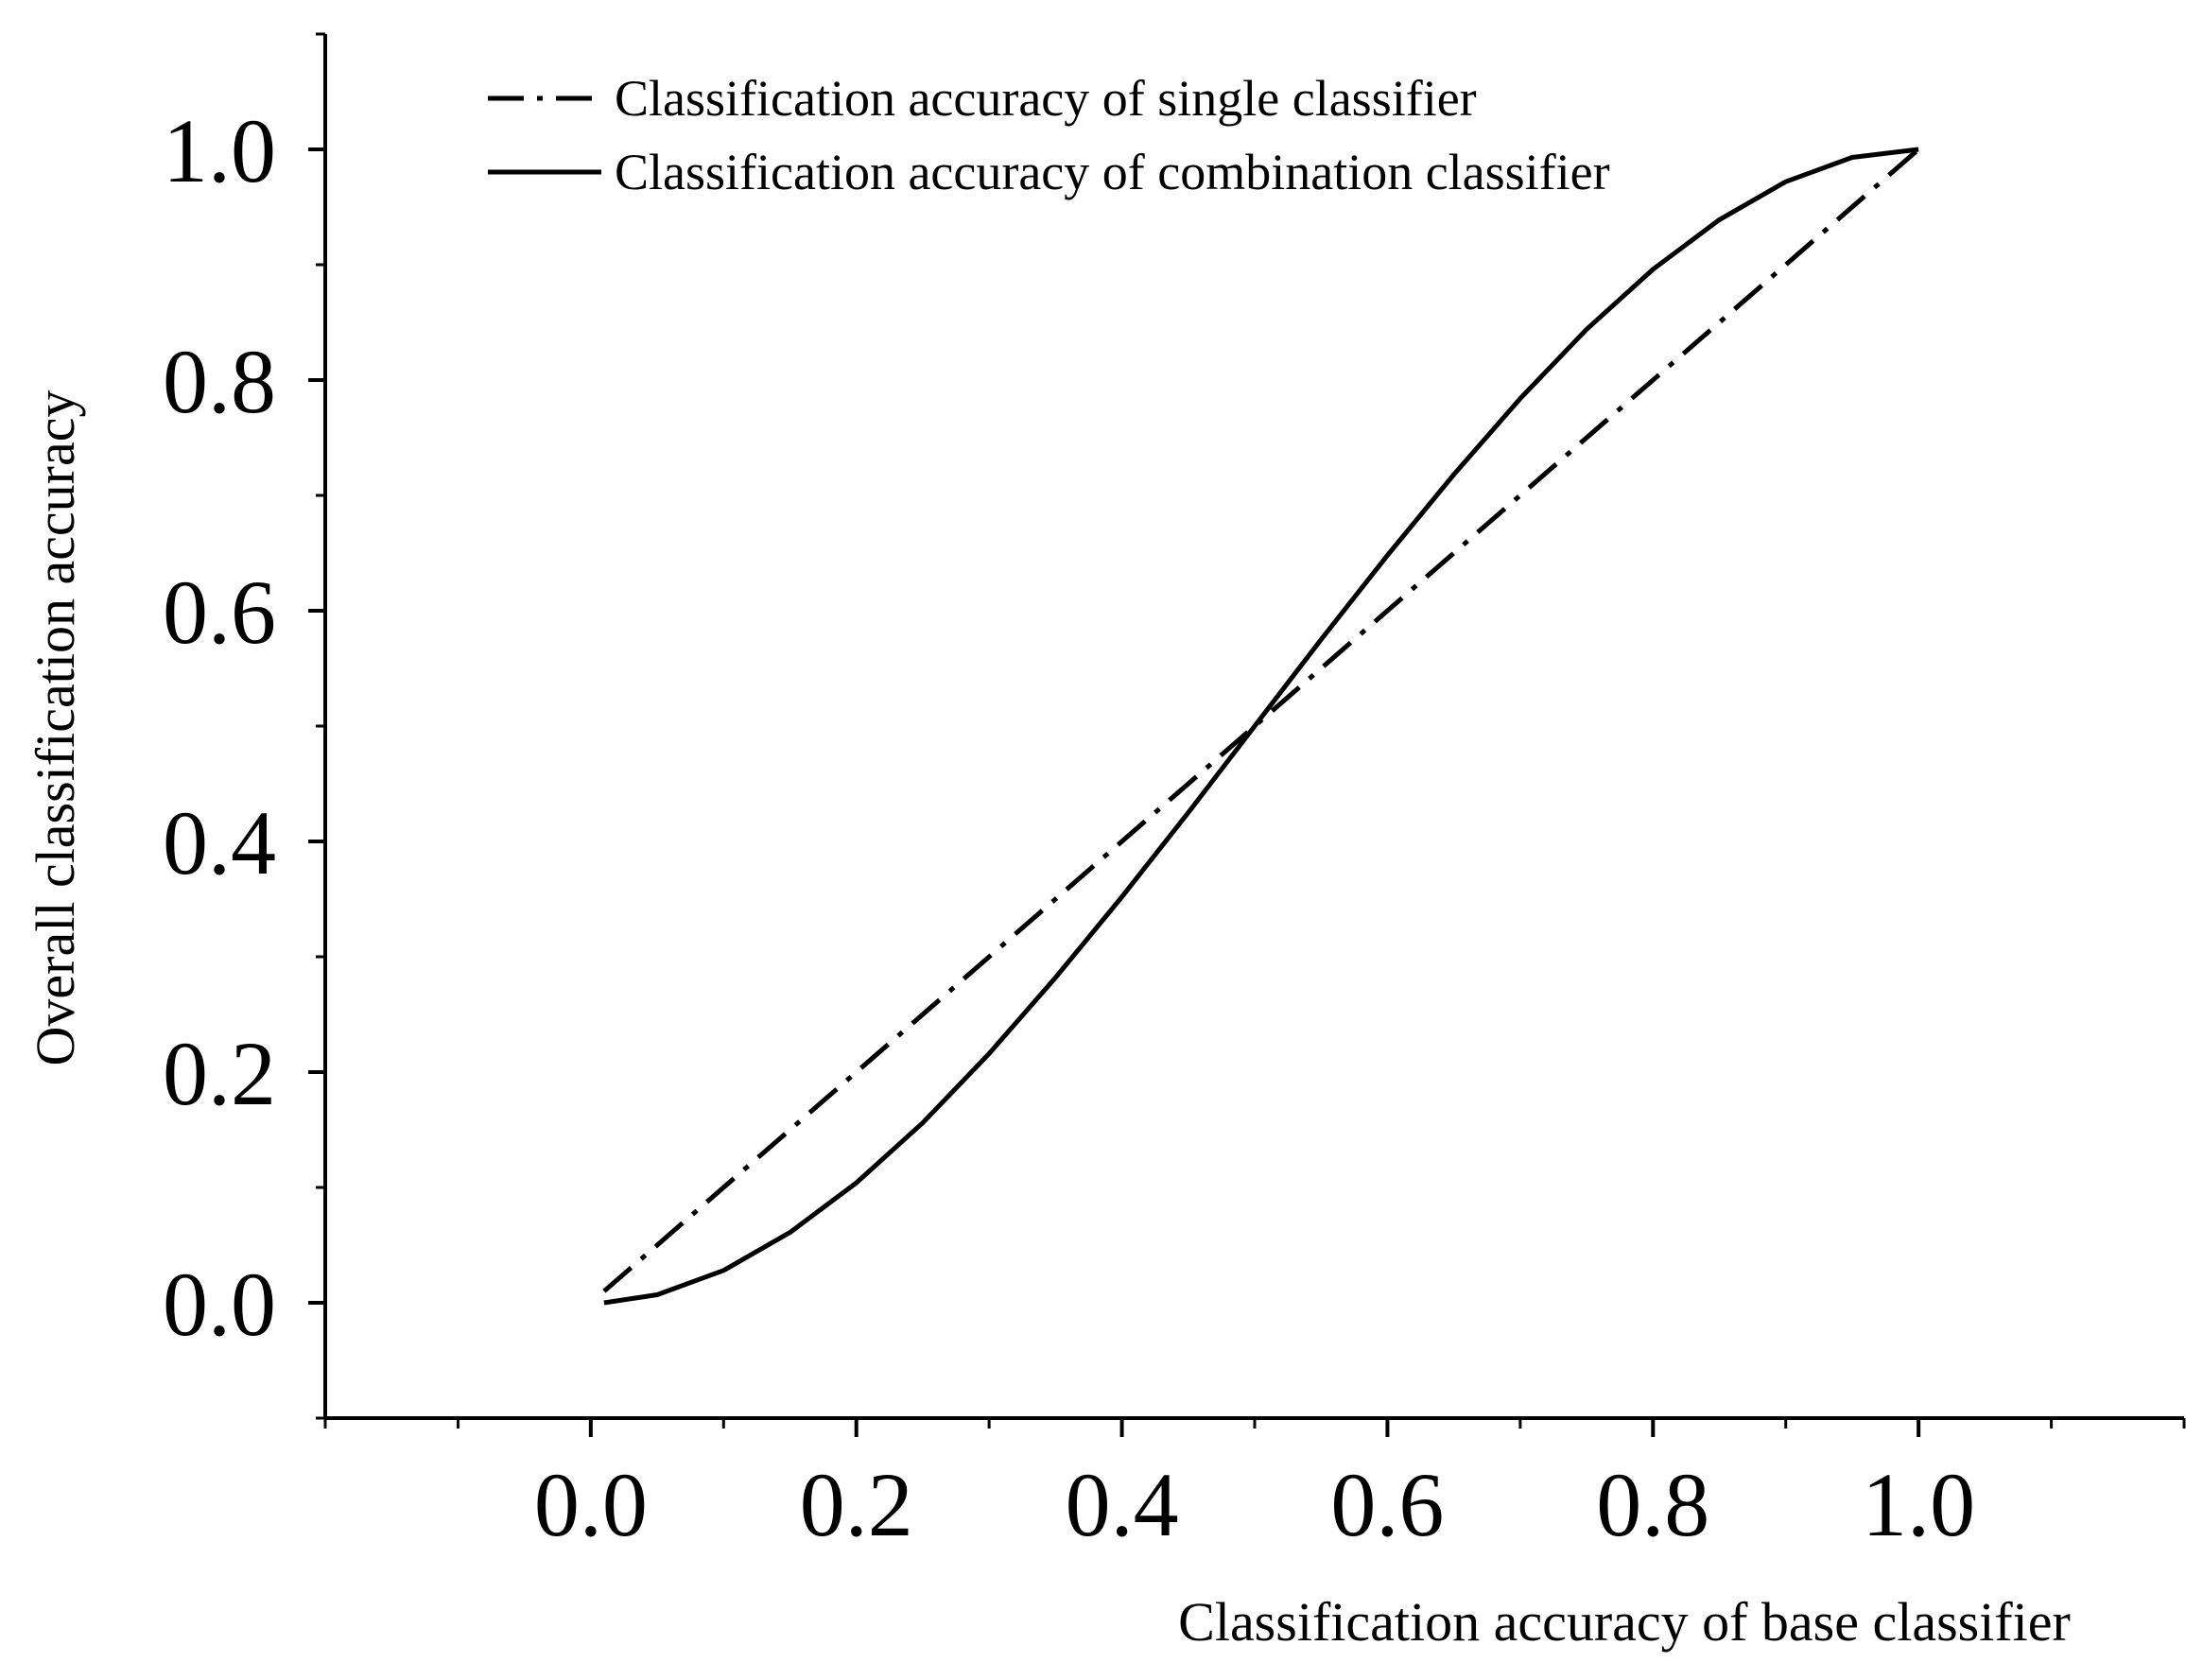 The height and width of the screenshot is (1680, 2203). I want to click on y-tick-label: 1.0, so click(220, 150).